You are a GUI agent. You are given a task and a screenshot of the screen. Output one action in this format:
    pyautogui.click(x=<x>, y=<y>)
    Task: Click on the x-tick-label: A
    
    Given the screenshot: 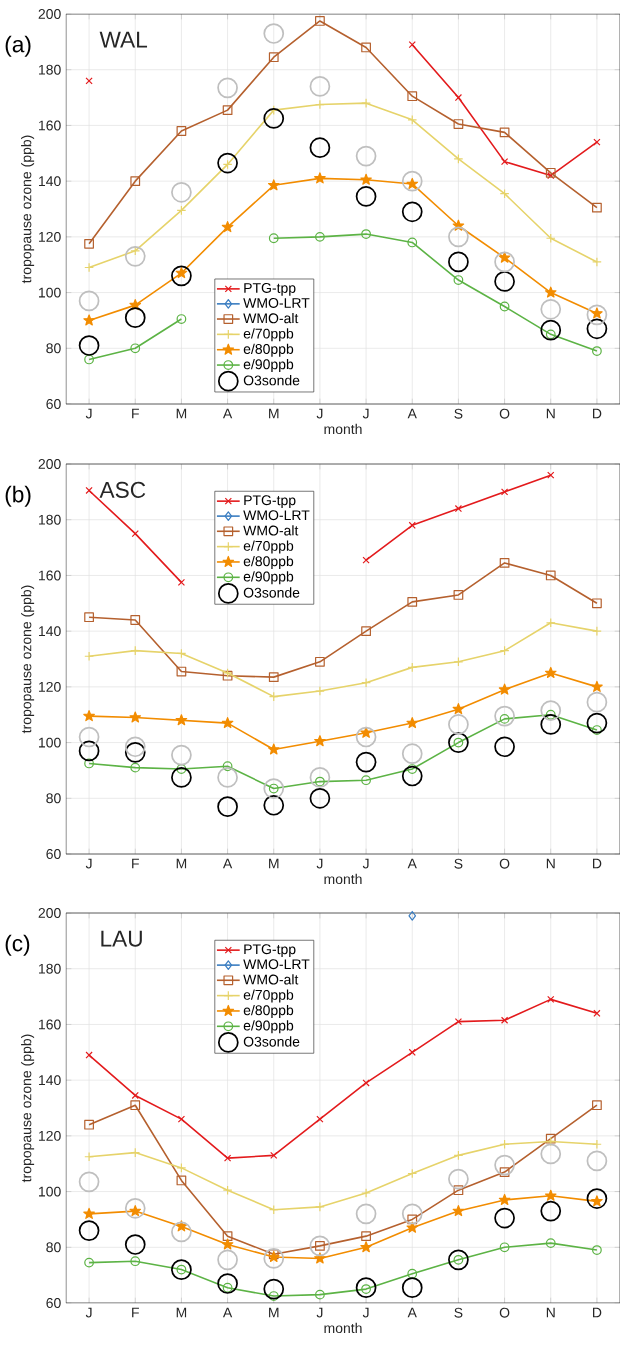 What is the action you would take?
    pyautogui.click(x=227, y=863)
    